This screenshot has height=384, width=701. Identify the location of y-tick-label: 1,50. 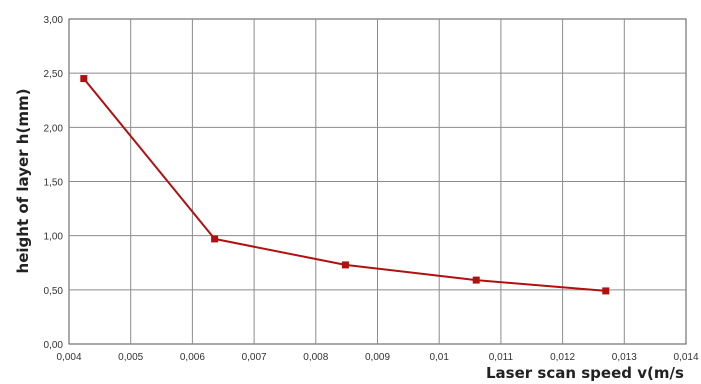
(54, 183).